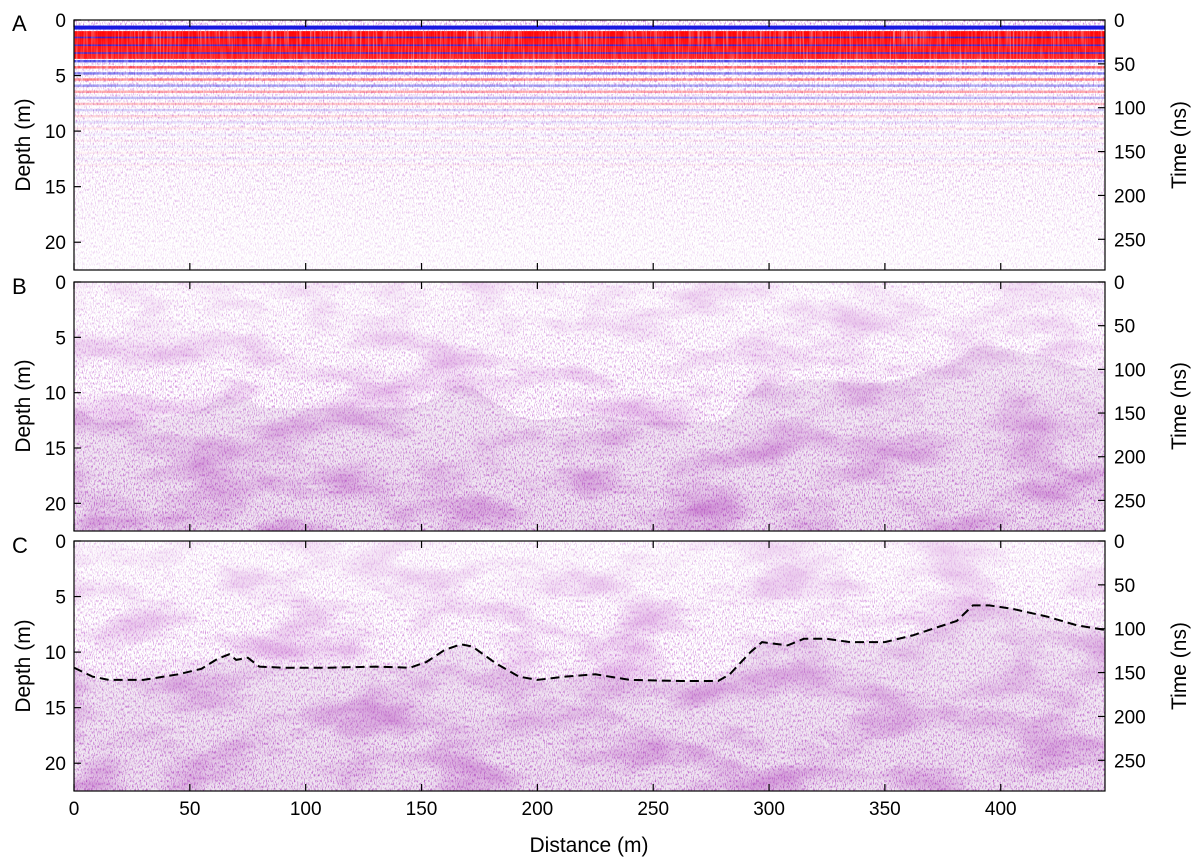  I want to click on panel-a-label: A, so click(19, 23).